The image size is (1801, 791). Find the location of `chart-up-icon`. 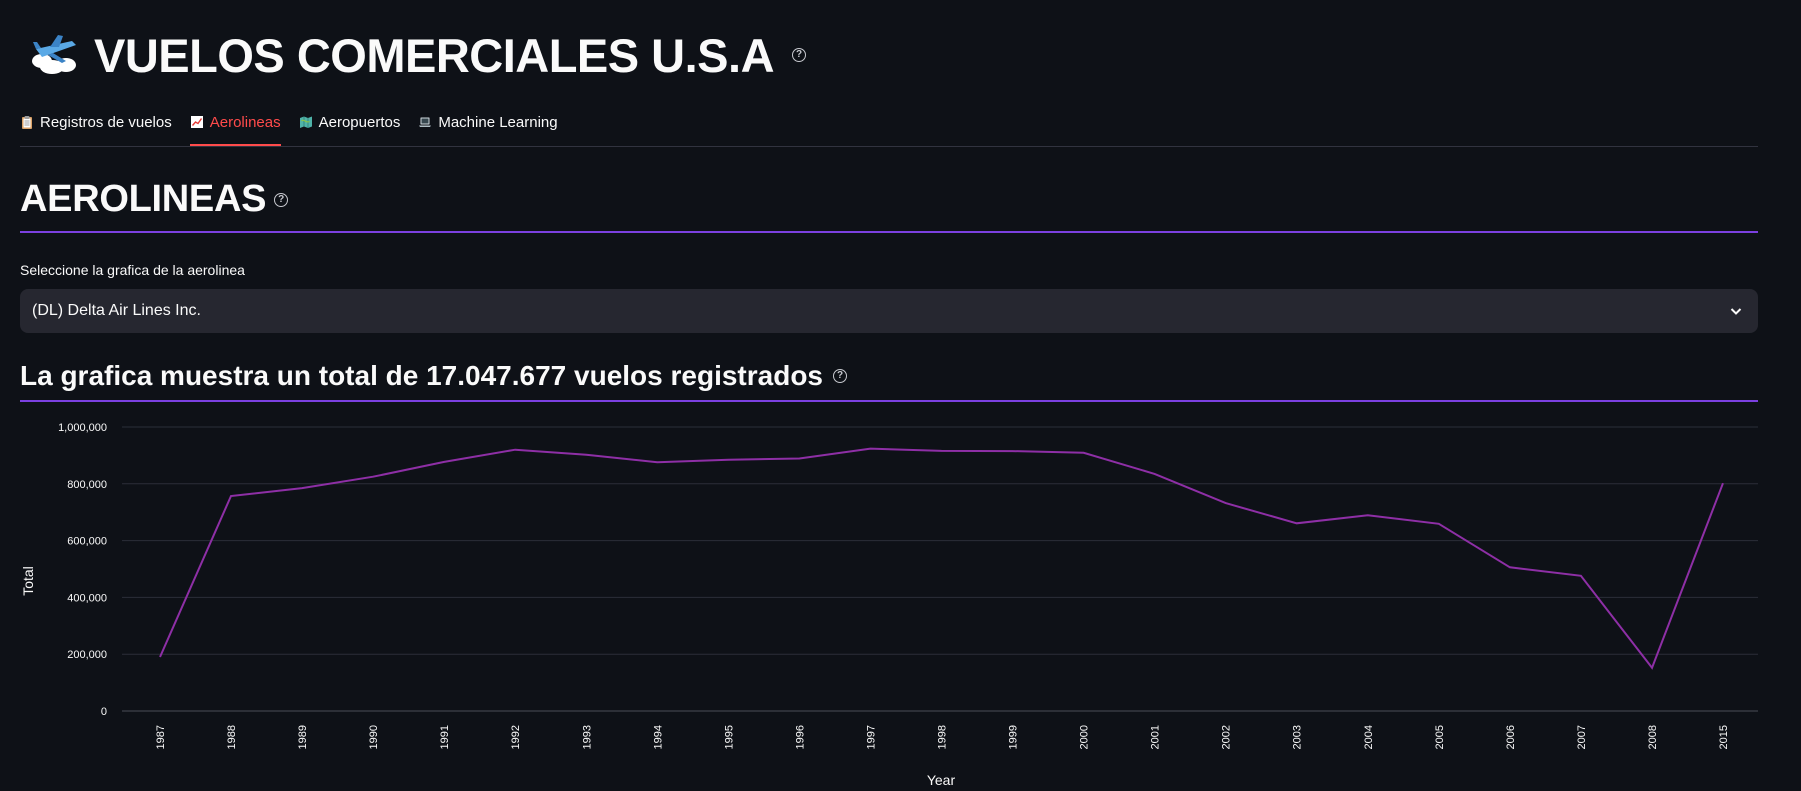

chart-up-icon is located at coordinates (196, 122).